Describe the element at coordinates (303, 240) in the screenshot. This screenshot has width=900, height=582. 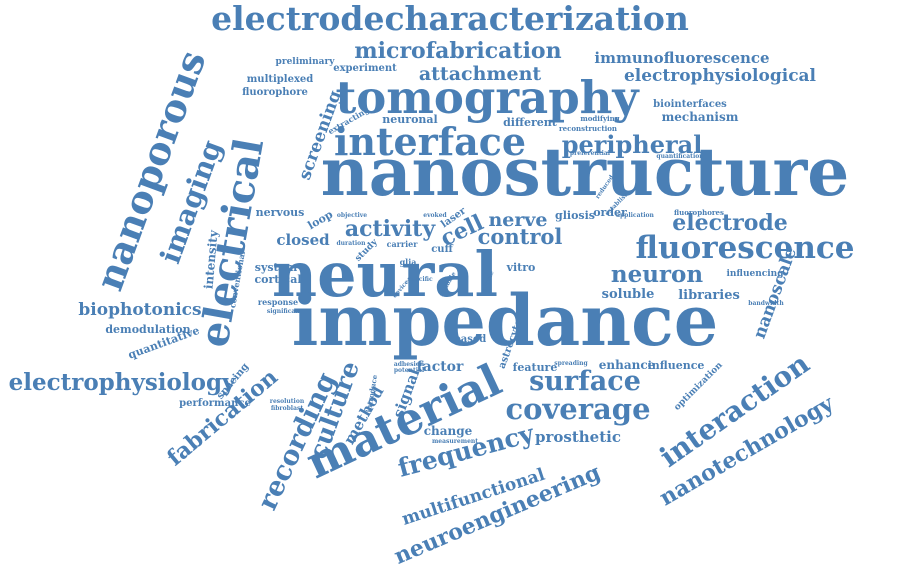
I see `word-closed: closed` at that location.